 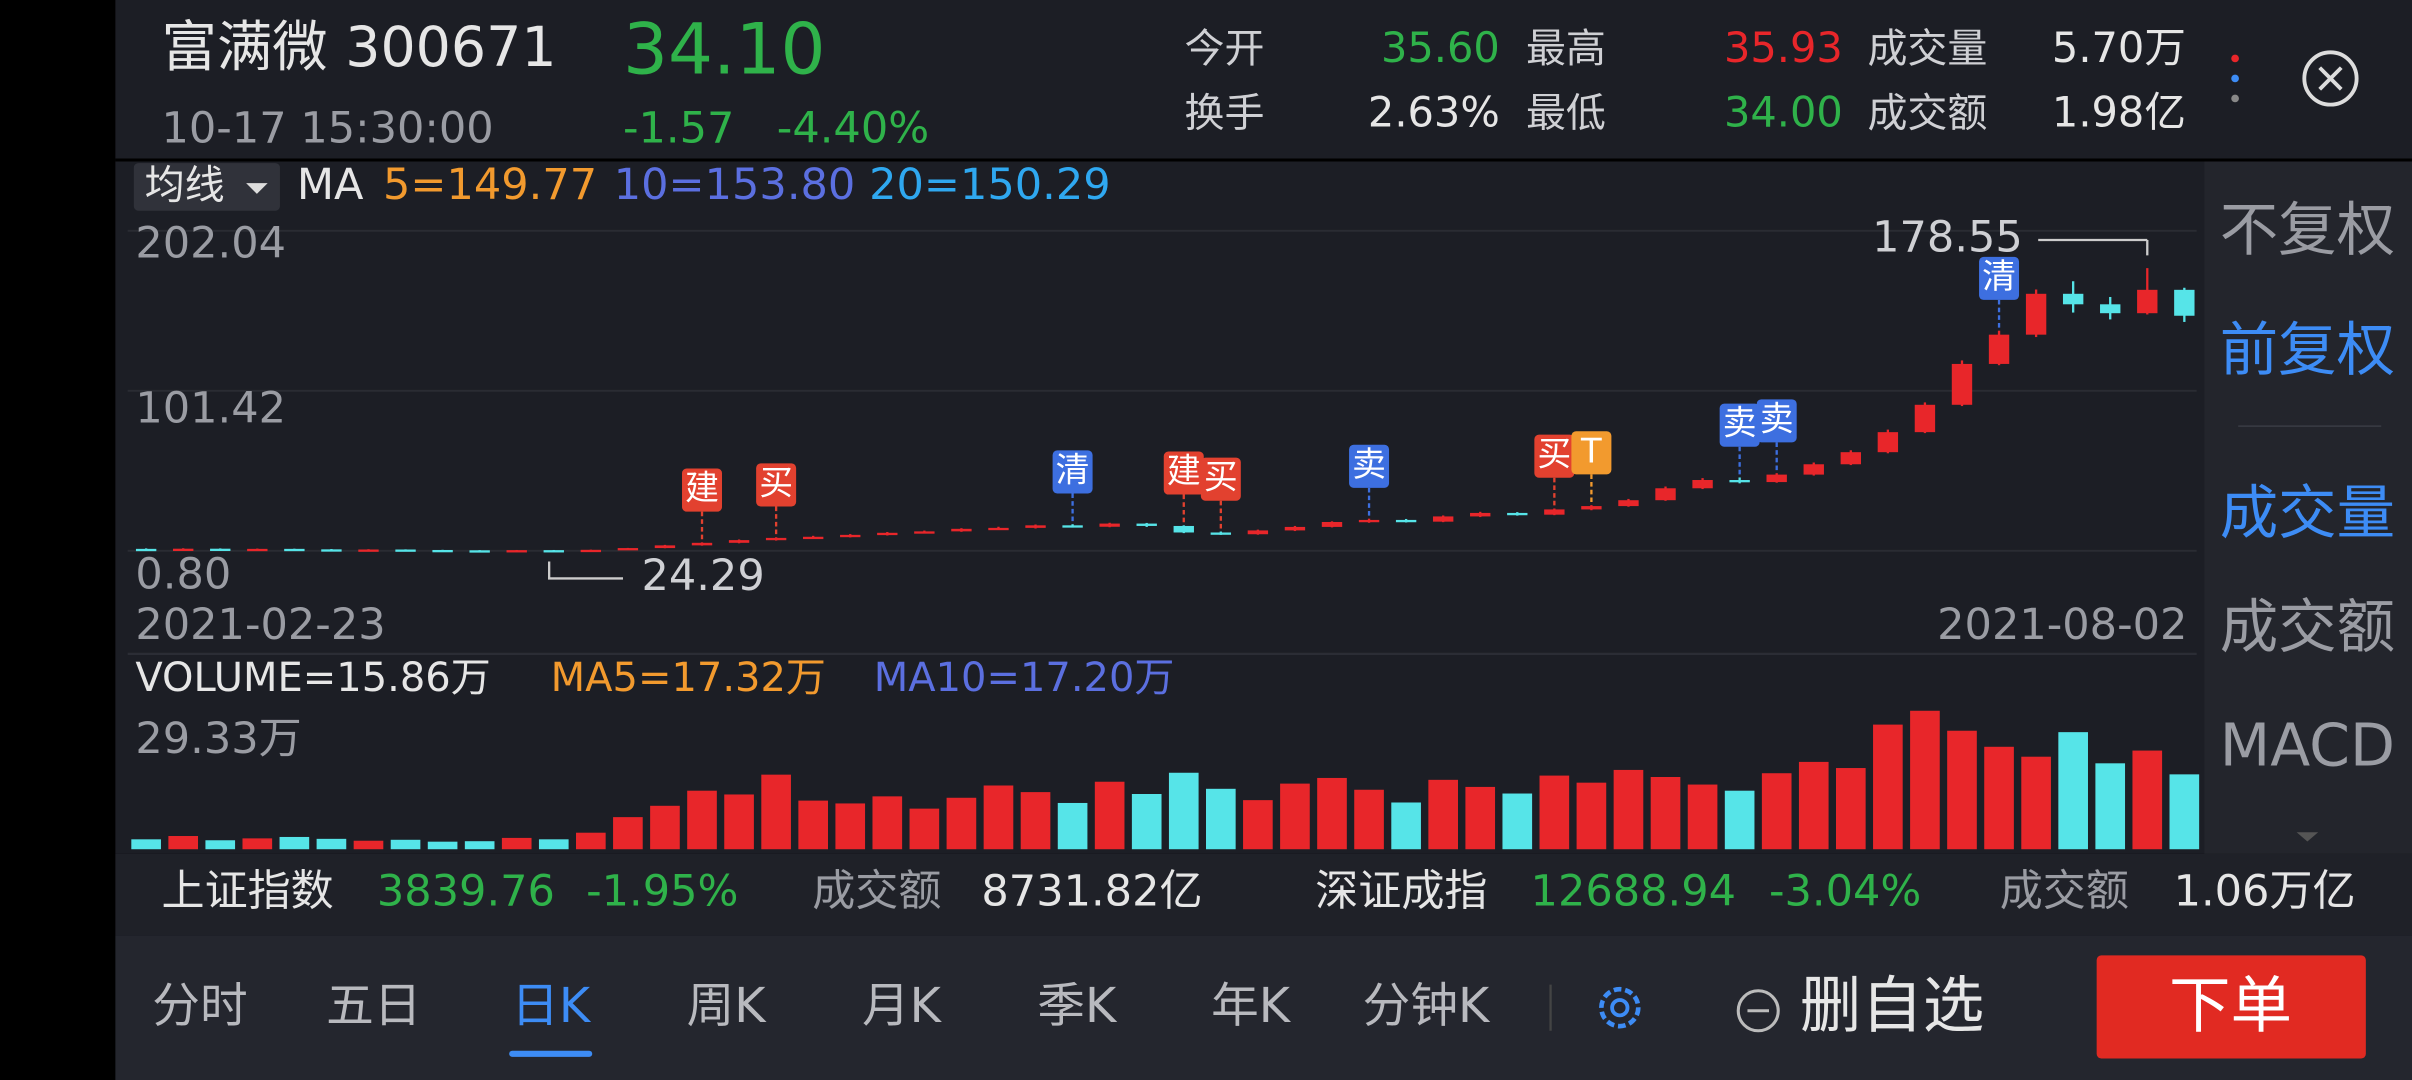 I want to click on tab-underline, so click(x=551, y=1053).